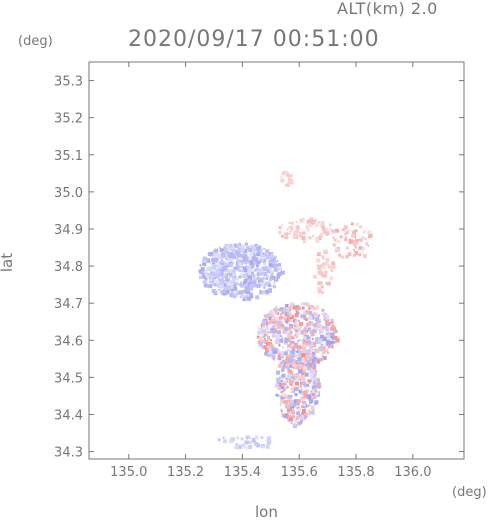 This screenshot has width=491, height=521. What do you see at coordinates (242, 472) in the screenshot?
I see `x-tick-label: 135.4` at bounding box center [242, 472].